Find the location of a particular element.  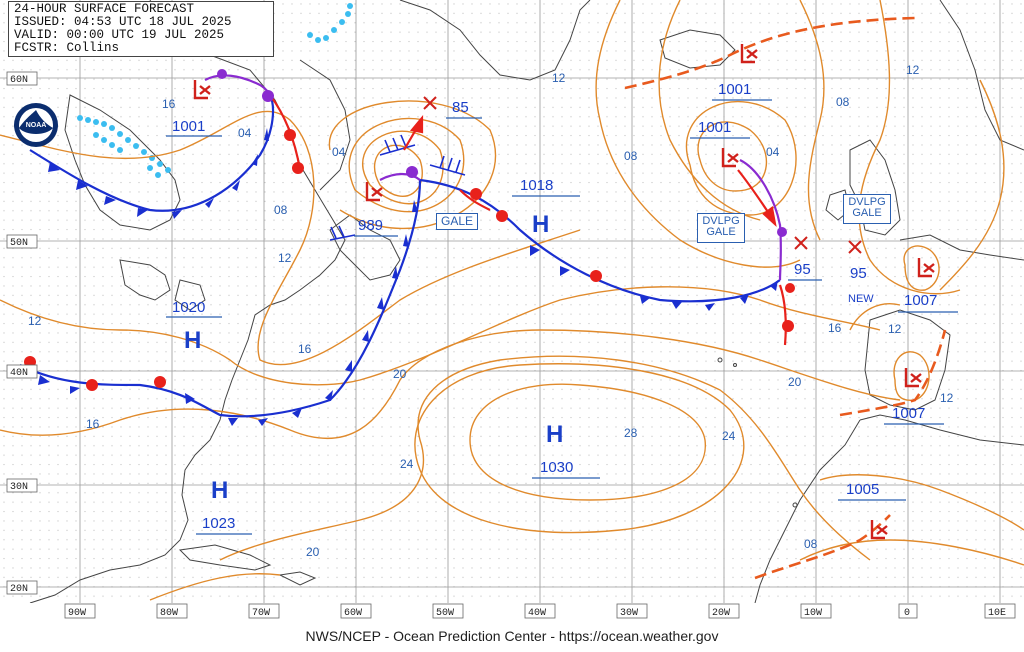

high-symbol-1018: H is located at coordinates (540, 224).